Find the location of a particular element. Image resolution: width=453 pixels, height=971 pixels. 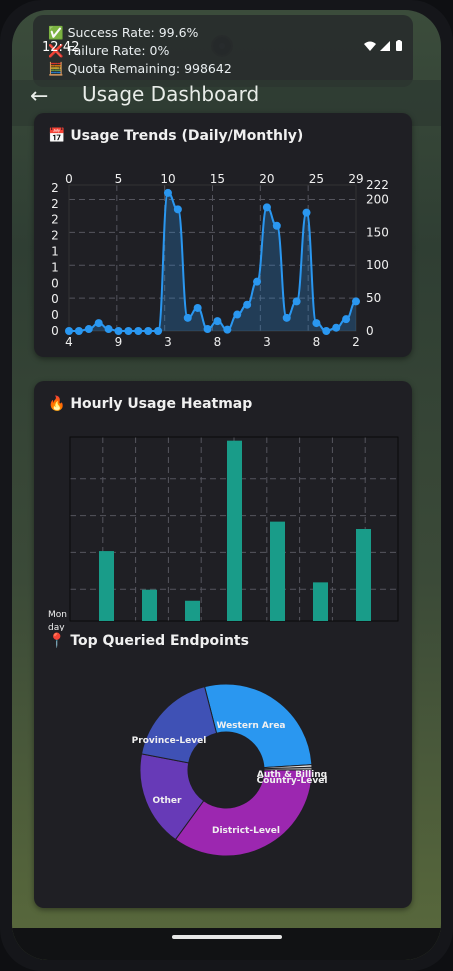

trend-top-tick: 10 is located at coordinates (167, 179).